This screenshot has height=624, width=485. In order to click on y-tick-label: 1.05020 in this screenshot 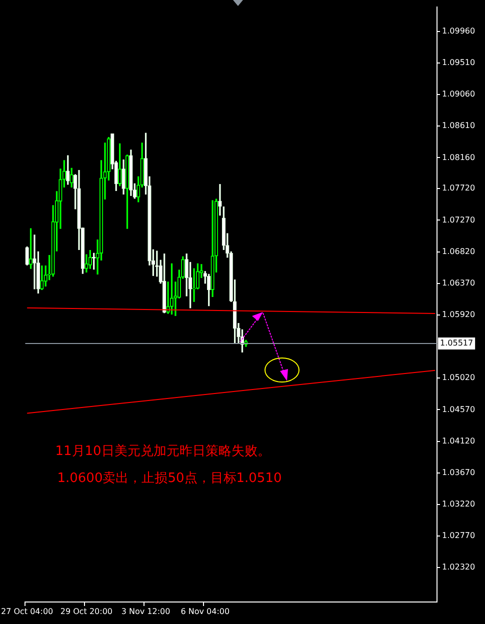, I will do `click(459, 377)`.